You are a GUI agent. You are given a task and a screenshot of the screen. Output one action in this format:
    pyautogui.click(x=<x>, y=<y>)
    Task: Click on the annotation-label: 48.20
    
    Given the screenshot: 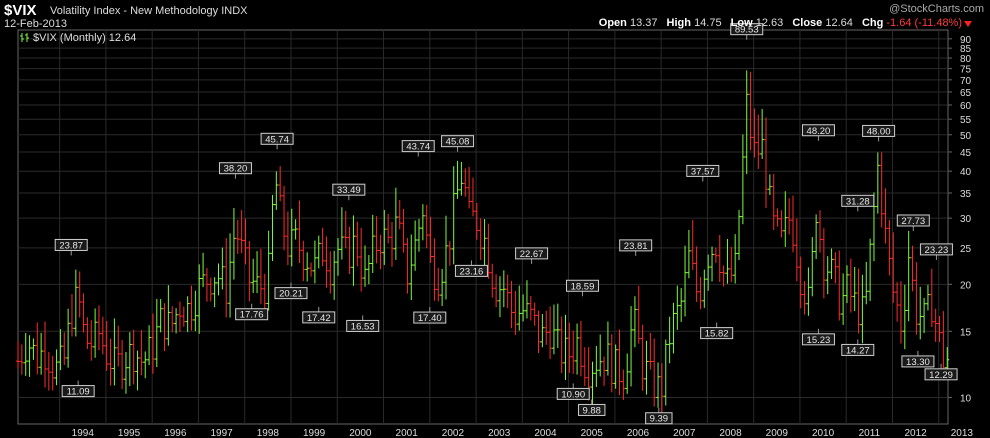 What is the action you would take?
    pyautogui.click(x=819, y=131)
    